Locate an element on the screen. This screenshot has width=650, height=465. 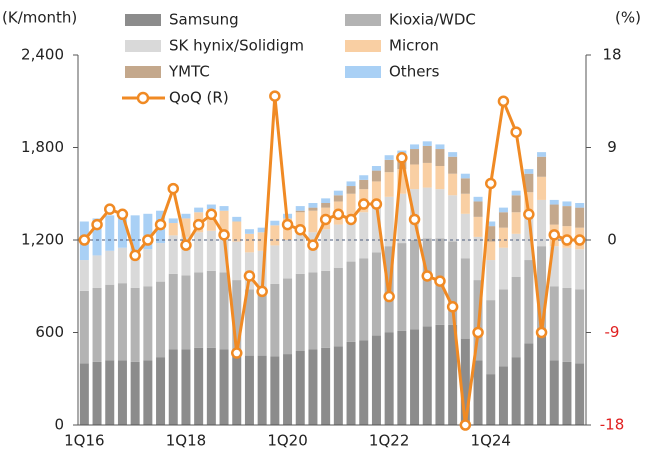
y2-tick-label: 0 is located at coordinates (612, 240).